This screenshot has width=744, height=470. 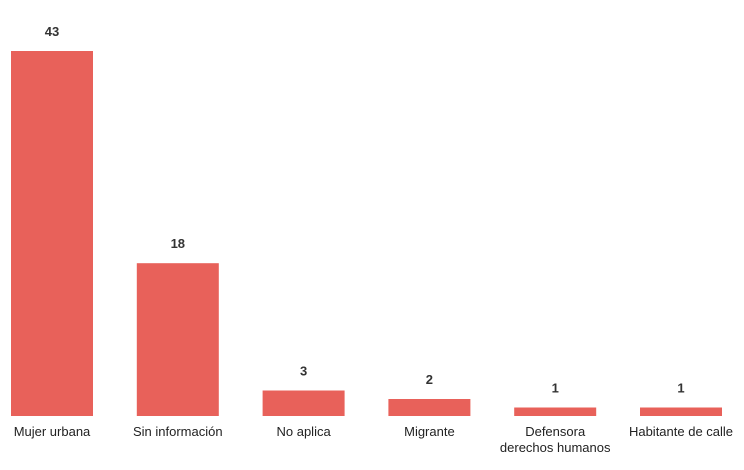 I want to click on bar-value-label: 43, so click(x=52, y=31).